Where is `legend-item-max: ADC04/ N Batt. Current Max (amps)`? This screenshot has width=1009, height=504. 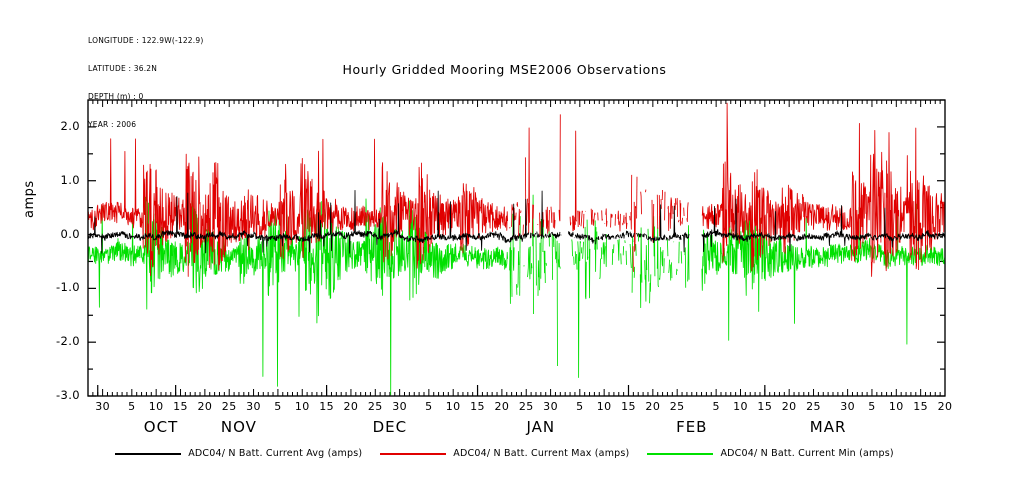
legend-item-max: ADC04/ N Batt. Current Max (amps) is located at coordinates (504, 453).